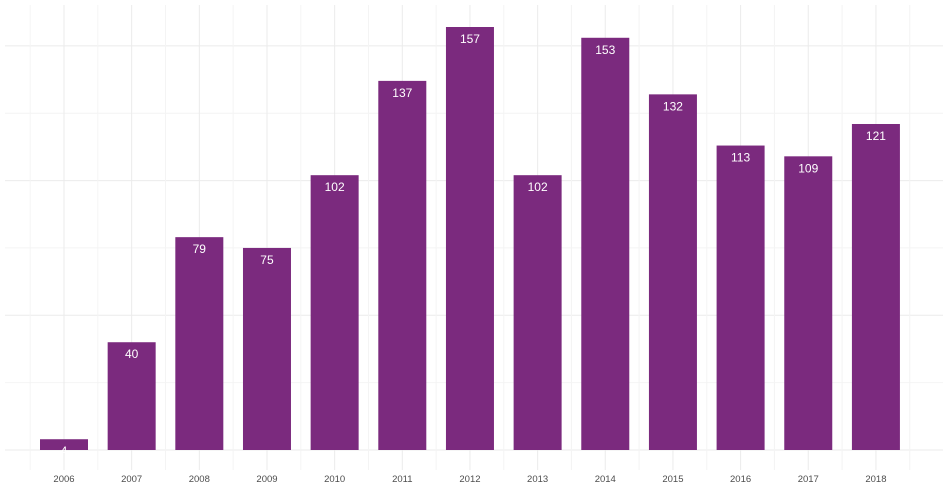 The height and width of the screenshot is (490, 948). Describe the element at coordinates (402, 93) in the screenshot. I see `data-label-2011: 137` at that location.